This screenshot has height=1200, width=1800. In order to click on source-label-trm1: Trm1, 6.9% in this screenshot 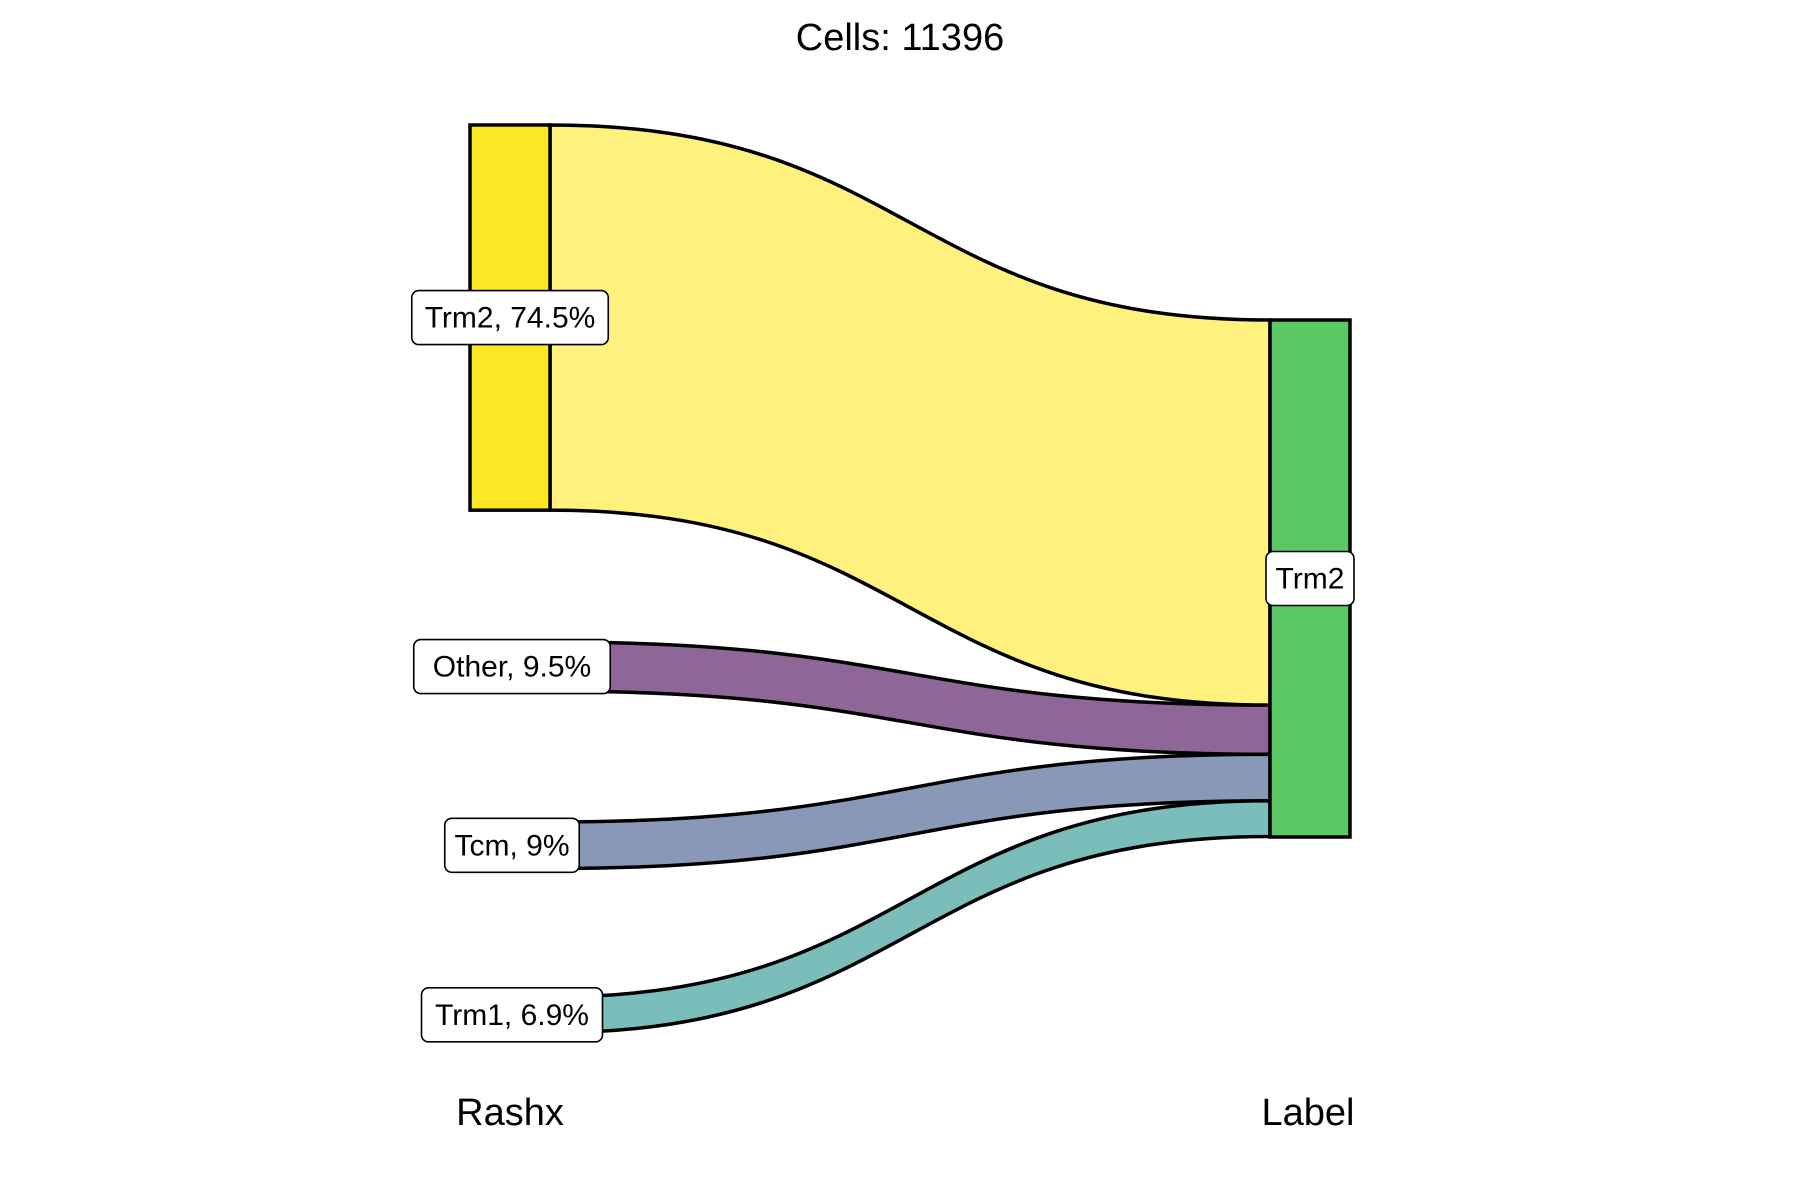, I will do `click(512, 1015)`.